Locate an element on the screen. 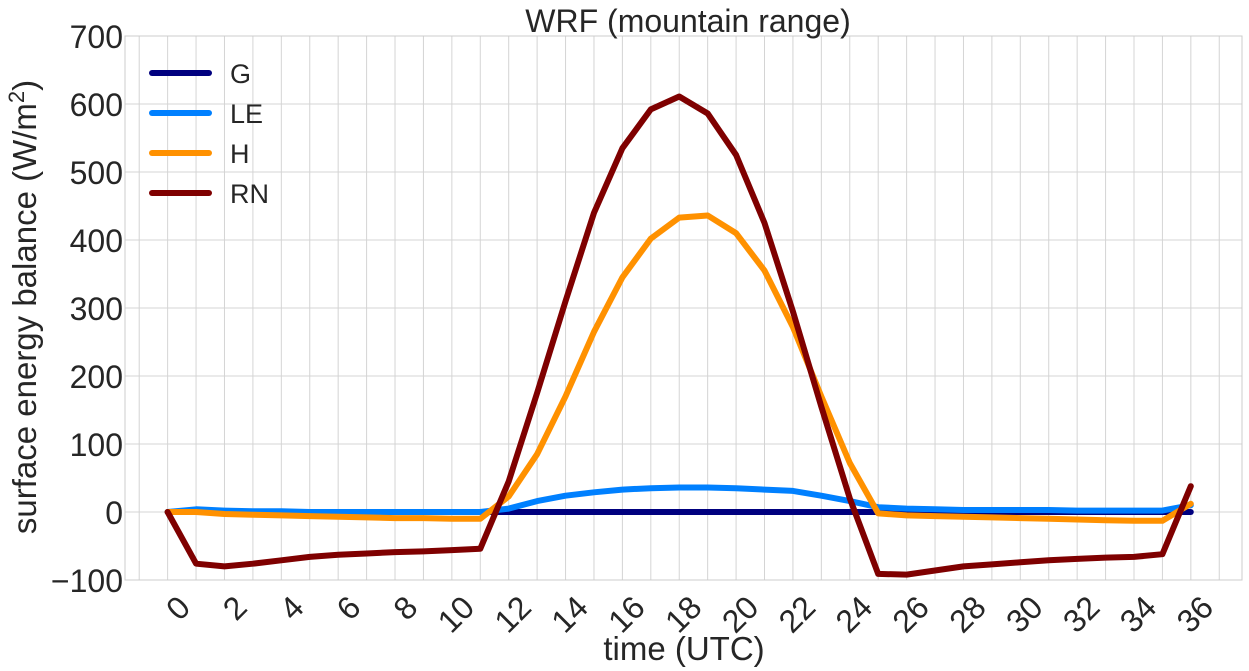 This screenshot has height=671, width=1249. x-tick-label: 10 is located at coordinates (456, 614).